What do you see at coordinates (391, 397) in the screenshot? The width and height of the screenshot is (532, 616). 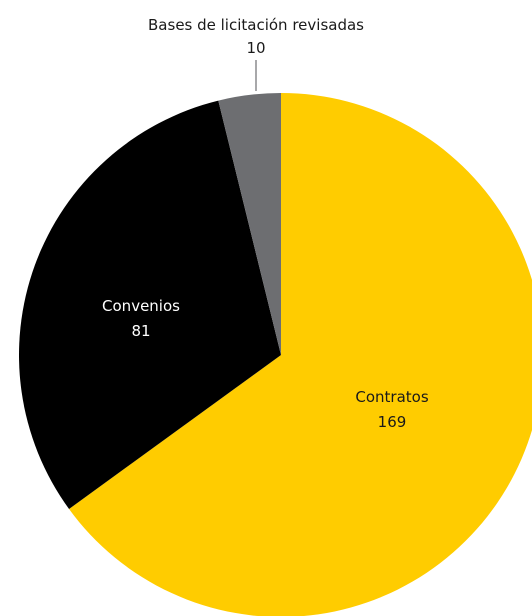 I see `slice-label-contratos: Contratos` at bounding box center [391, 397].